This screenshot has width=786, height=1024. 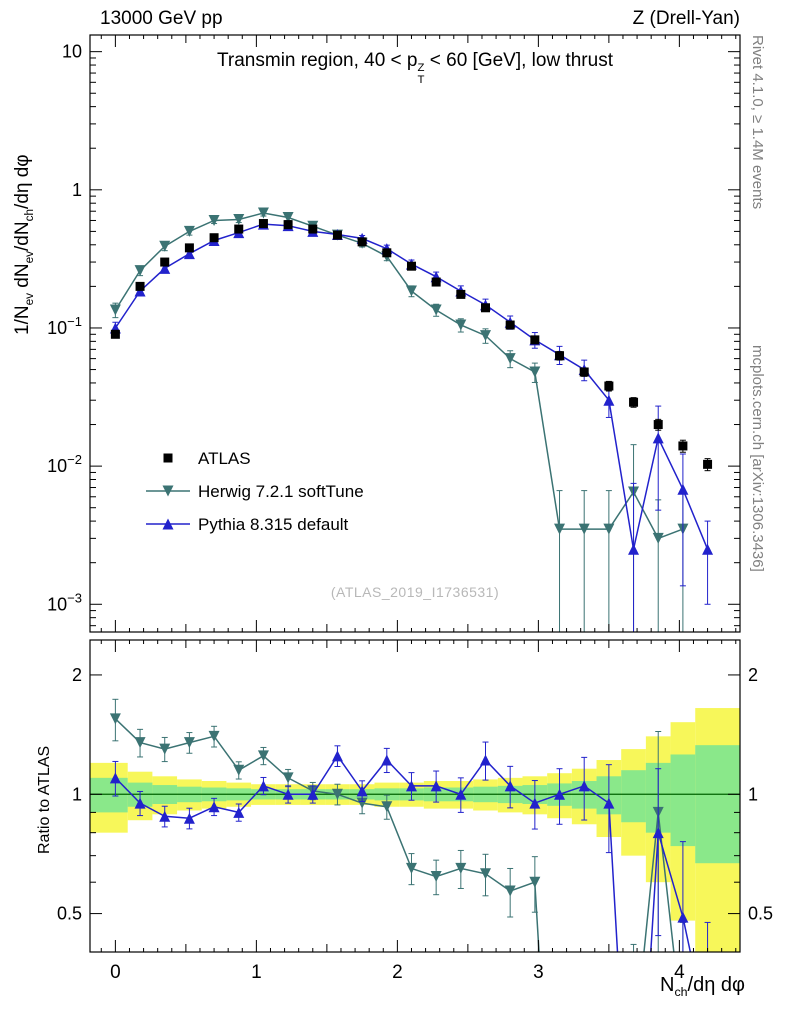 What do you see at coordinates (64, 602) in the screenshot?
I see `svg-text: 10⁻³` at bounding box center [64, 602].